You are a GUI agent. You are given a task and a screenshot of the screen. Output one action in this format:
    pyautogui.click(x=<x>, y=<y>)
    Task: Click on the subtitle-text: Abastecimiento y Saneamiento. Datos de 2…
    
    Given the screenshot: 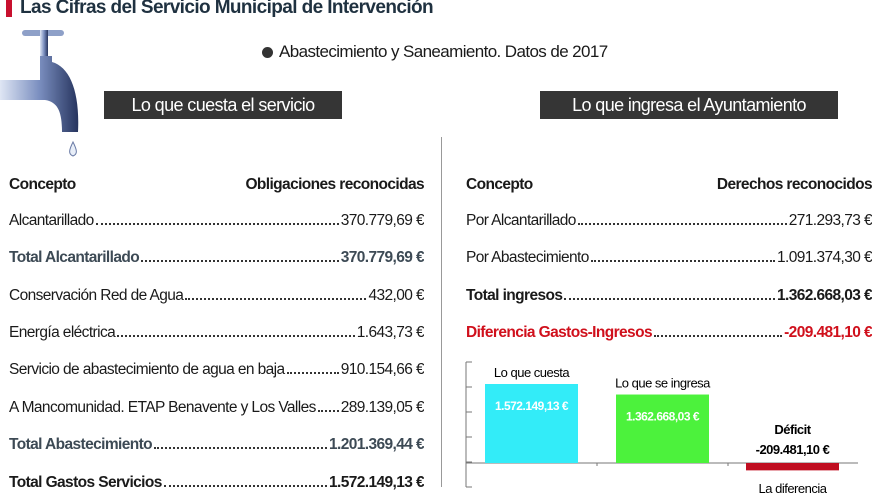 What is the action you would take?
    pyautogui.click(x=443, y=51)
    